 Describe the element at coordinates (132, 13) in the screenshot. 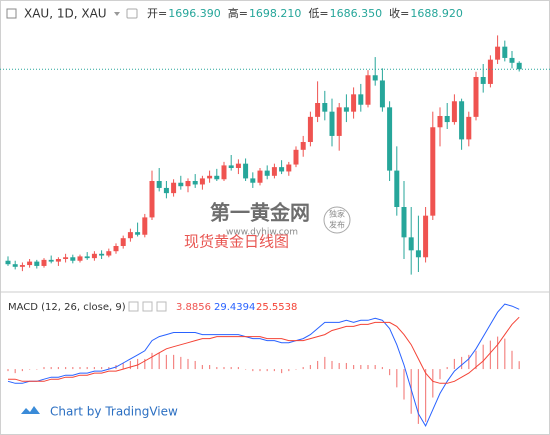

I see `eye-icon` at that location.